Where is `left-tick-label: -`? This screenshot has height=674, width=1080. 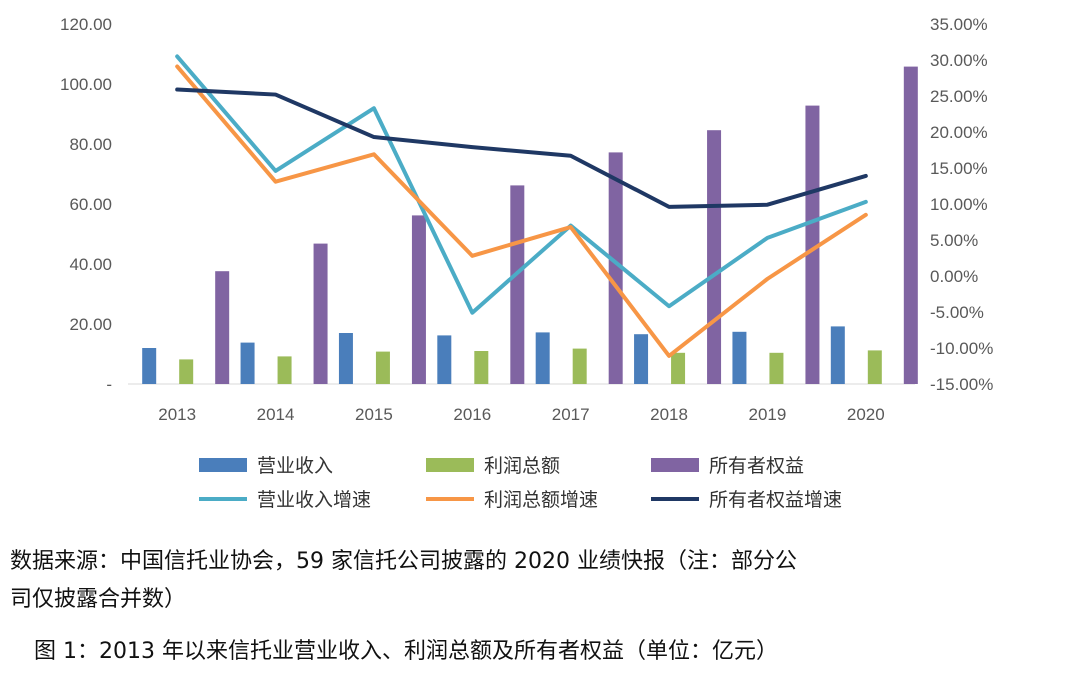
left-tick-label: - is located at coordinates (109, 384).